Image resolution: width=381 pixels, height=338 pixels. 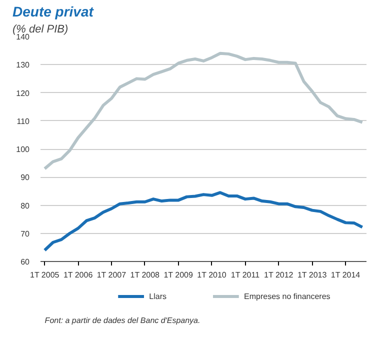 I want to click on chart-title: Deute privat, so click(x=53, y=12).